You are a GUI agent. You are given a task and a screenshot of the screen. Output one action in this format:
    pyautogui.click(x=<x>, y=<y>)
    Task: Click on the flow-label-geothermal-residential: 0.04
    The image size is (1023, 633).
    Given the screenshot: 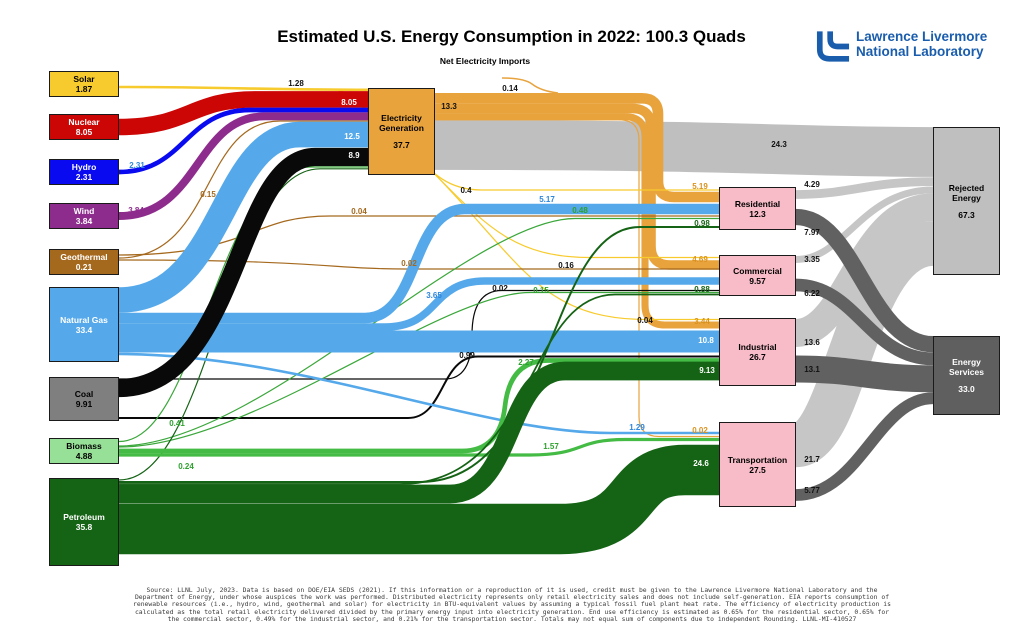 What is the action you would take?
    pyautogui.click(x=359, y=211)
    